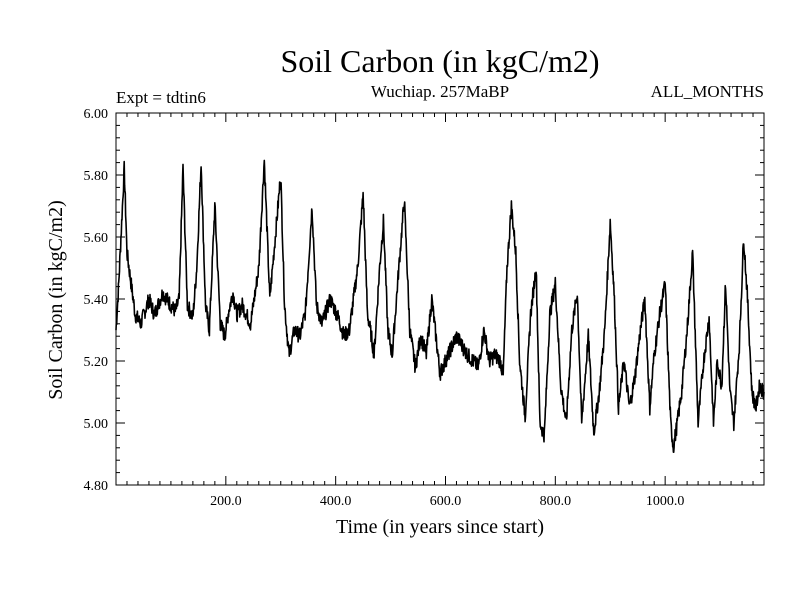 The image size is (800, 600). I want to click on y-tick-label: 5.40, so click(96, 300).